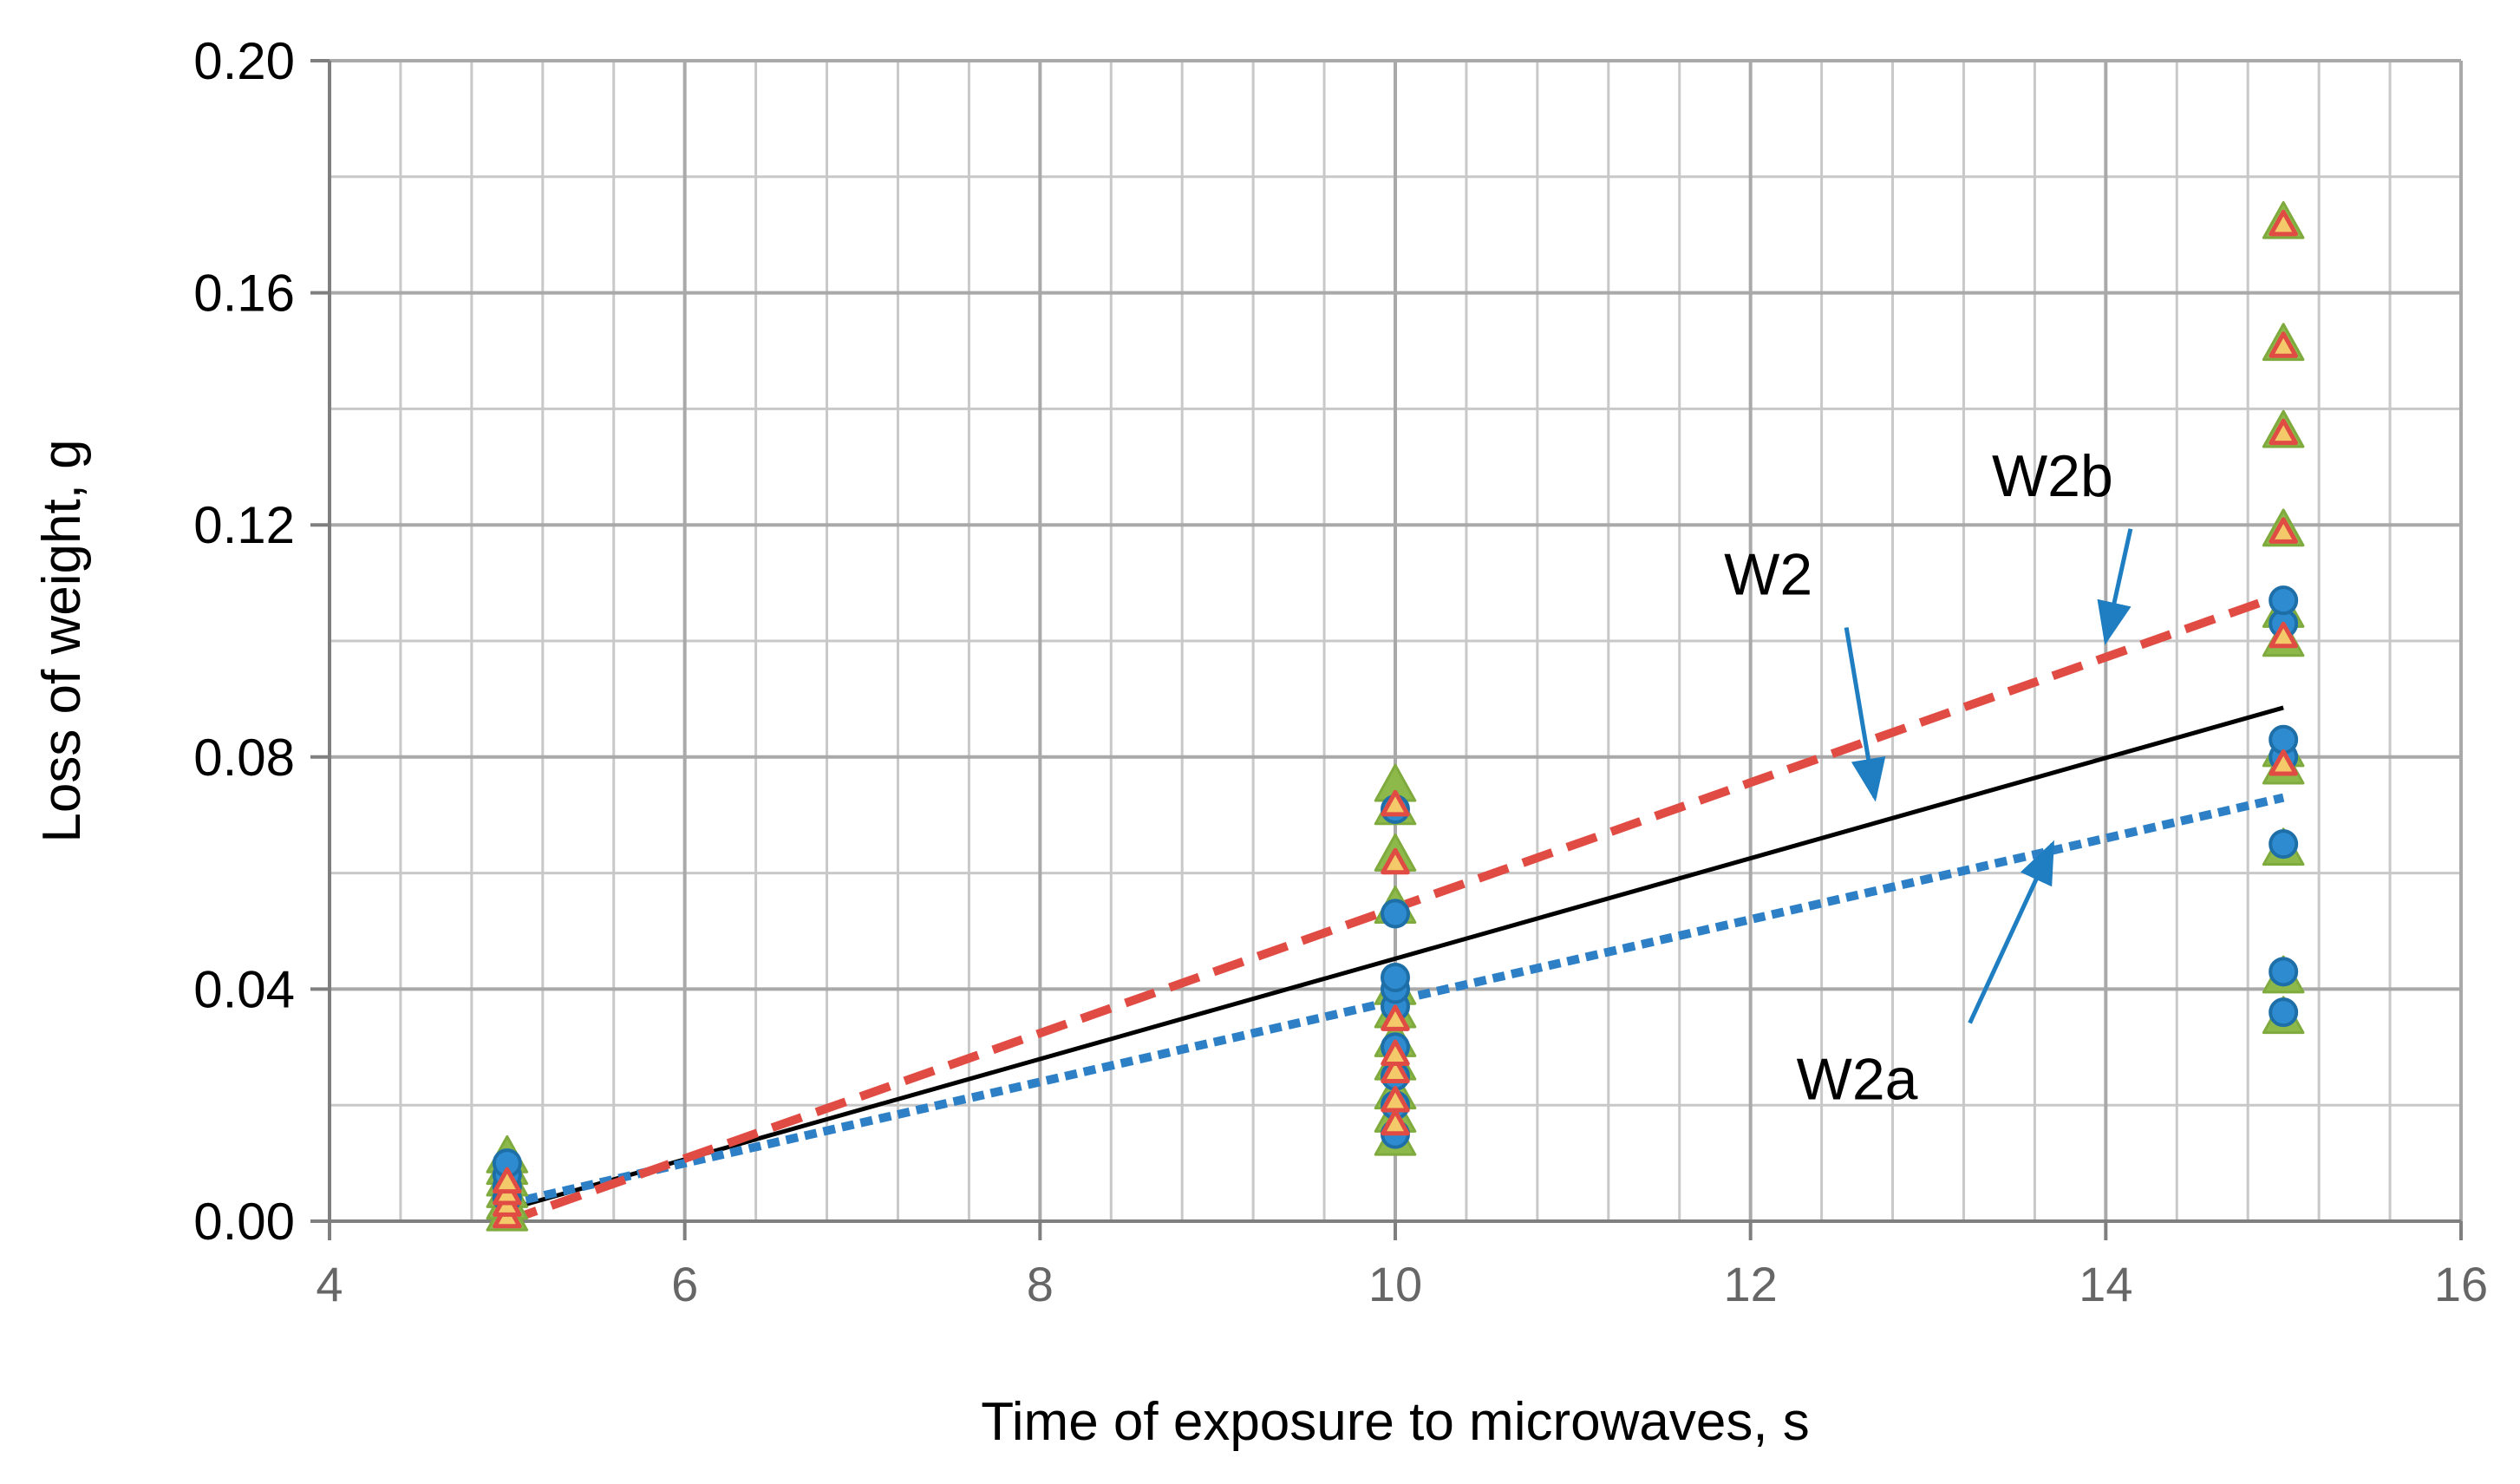 The image size is (2520, 1484). What do you see at coordinates (244, 758) in the screenshot?
I see `y-tick-label: 0.08` at bounding box center [244, 758].